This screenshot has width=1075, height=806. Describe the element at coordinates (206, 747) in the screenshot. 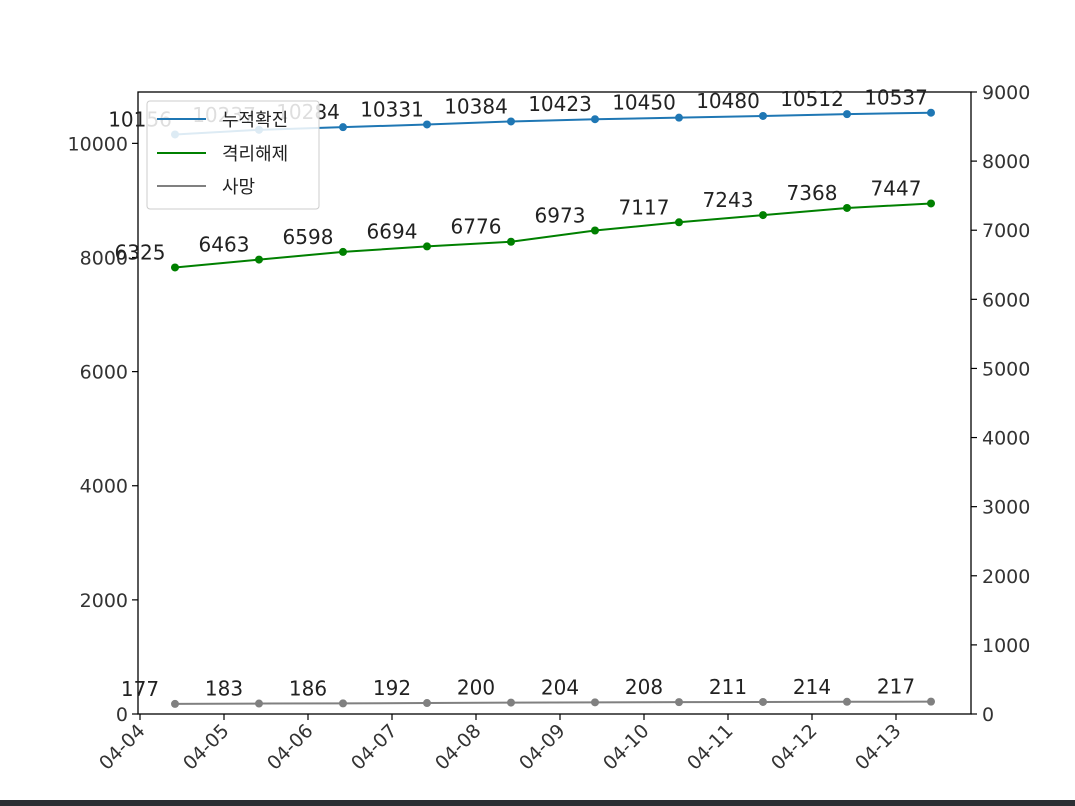

I see `x-tick-label: 04-05` at that location.